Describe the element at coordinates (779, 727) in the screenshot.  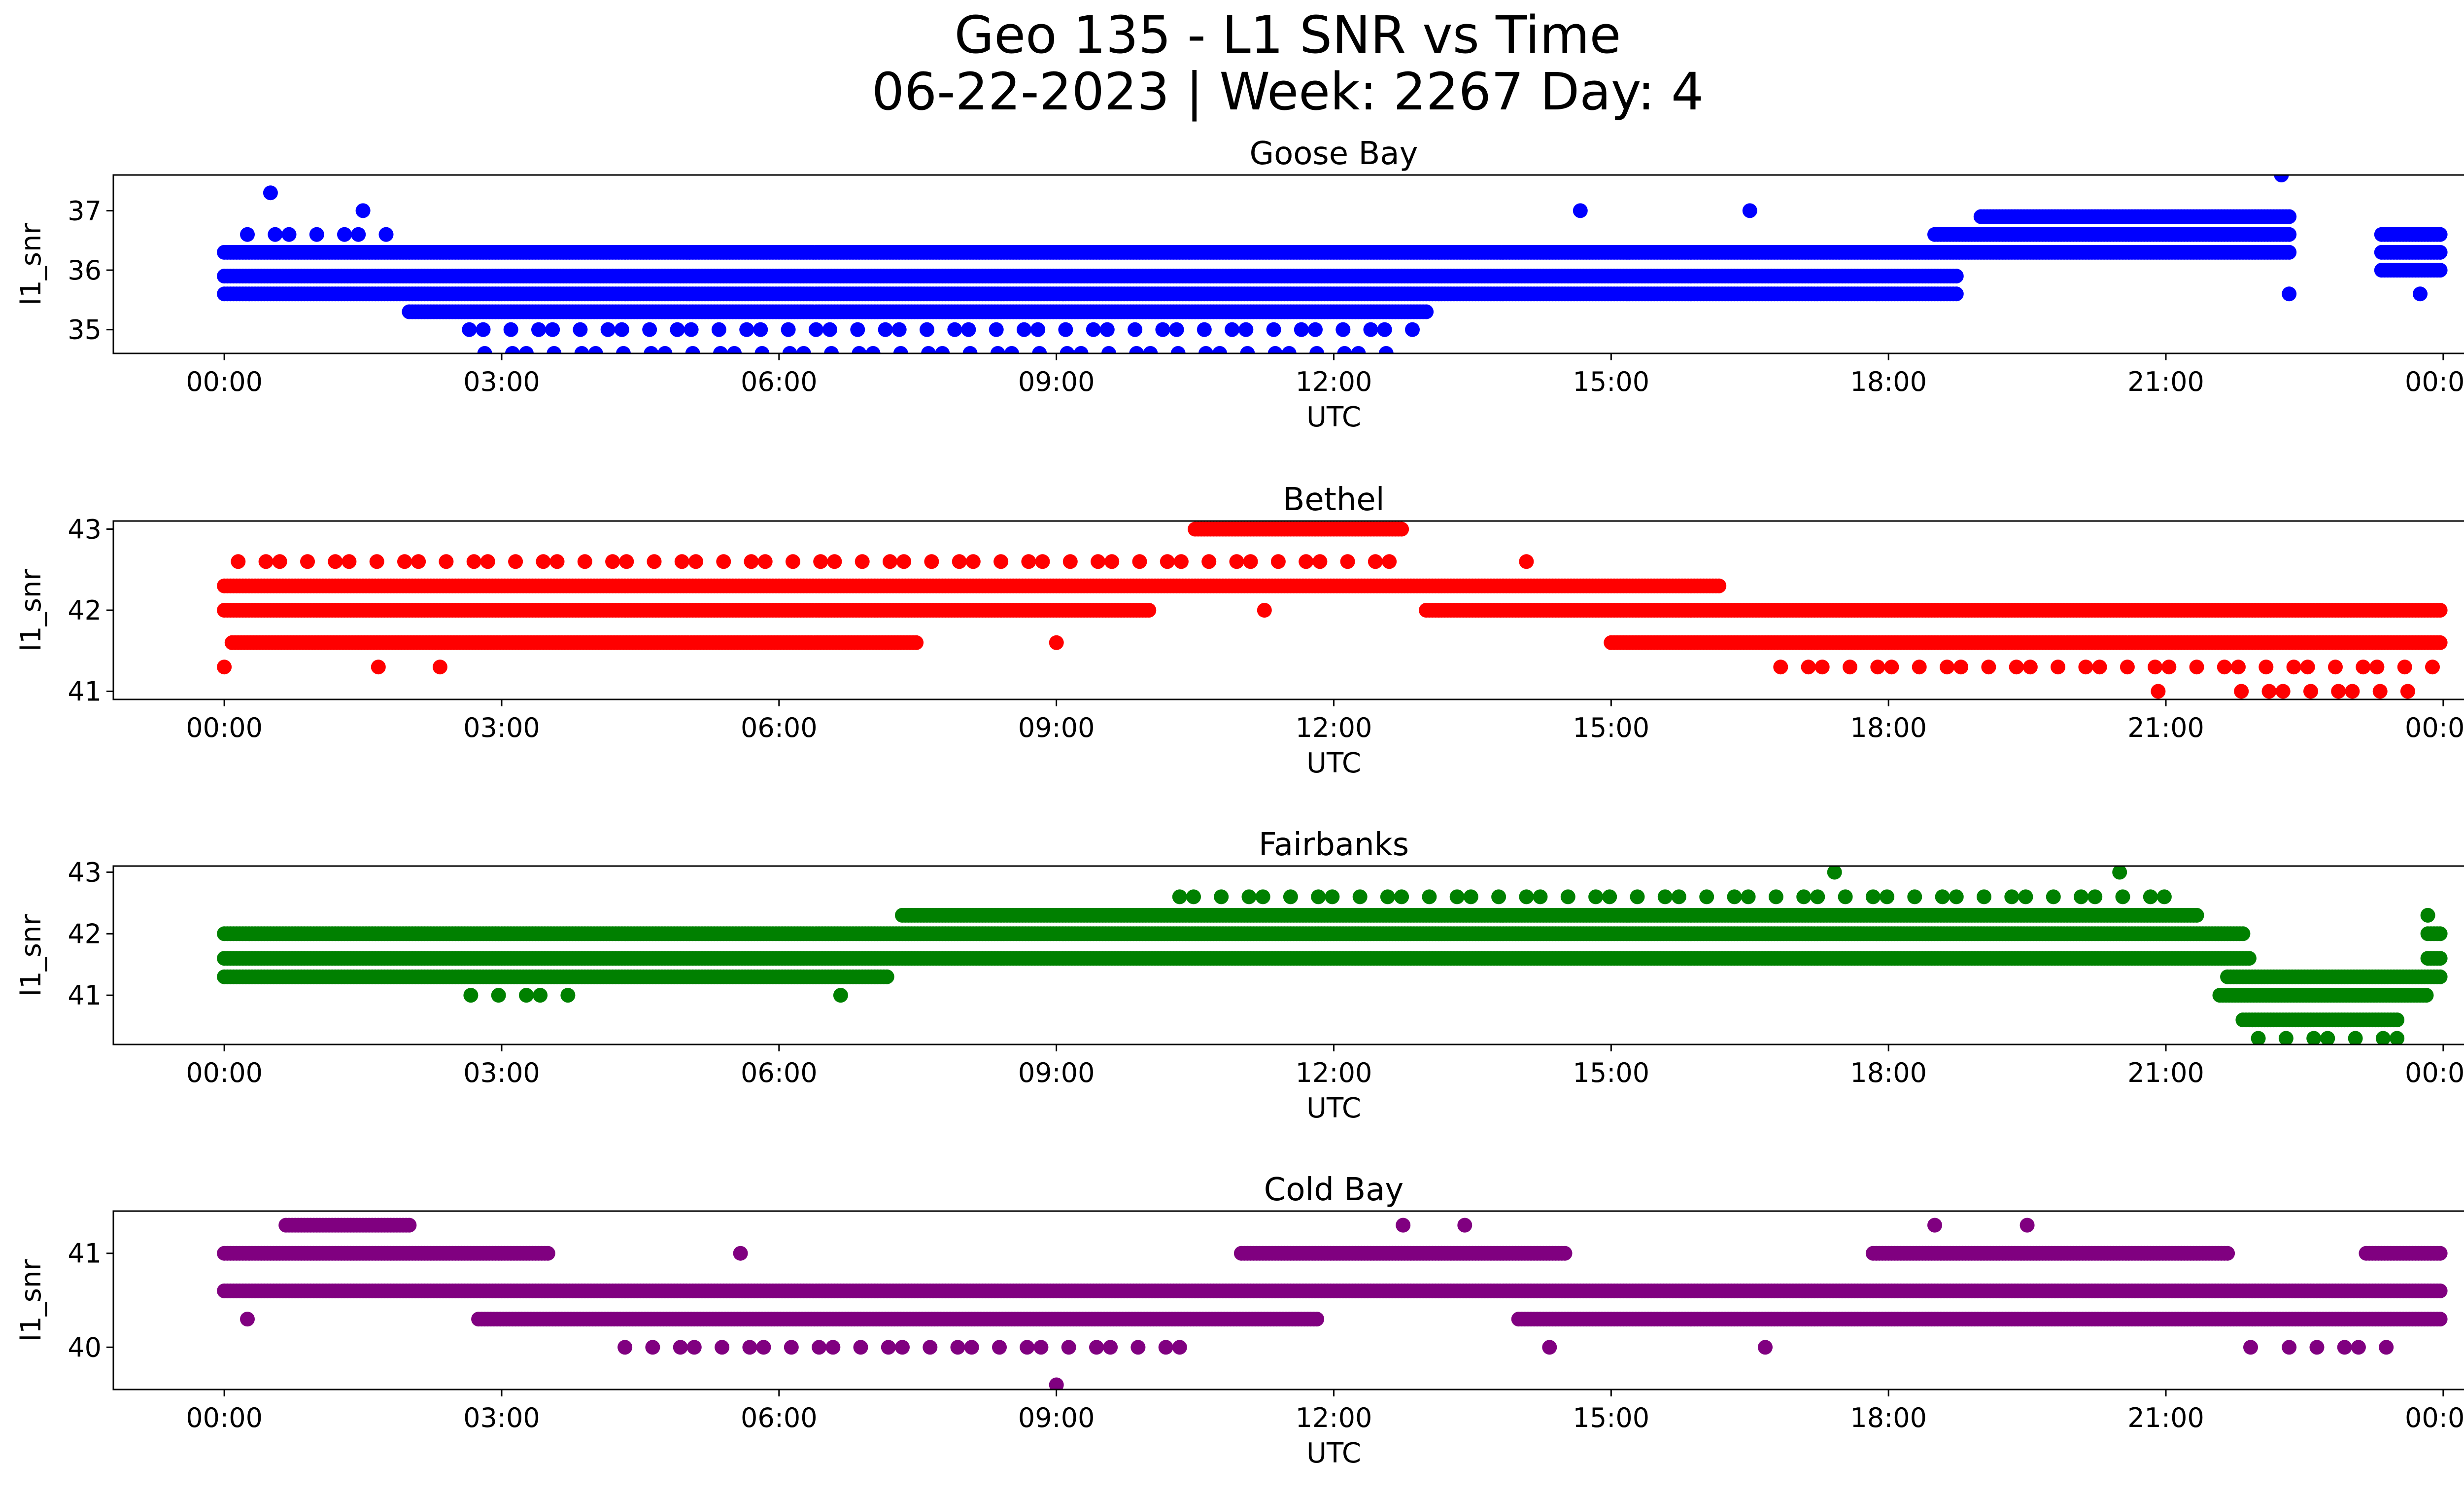
I see `x-tick-label: 06:00` at that location.